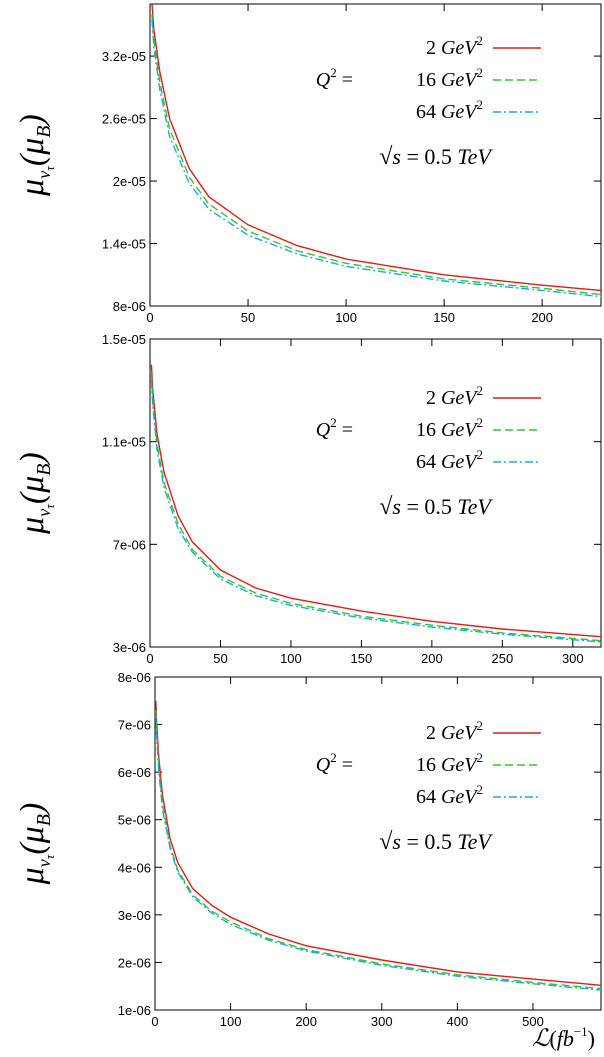 The width and height of the screenshot is (604, 1057). Describe the element at coordinates (134, 1010) in the screenshot. I see `y-tick-label-1e-06: 1e-06` at that location.